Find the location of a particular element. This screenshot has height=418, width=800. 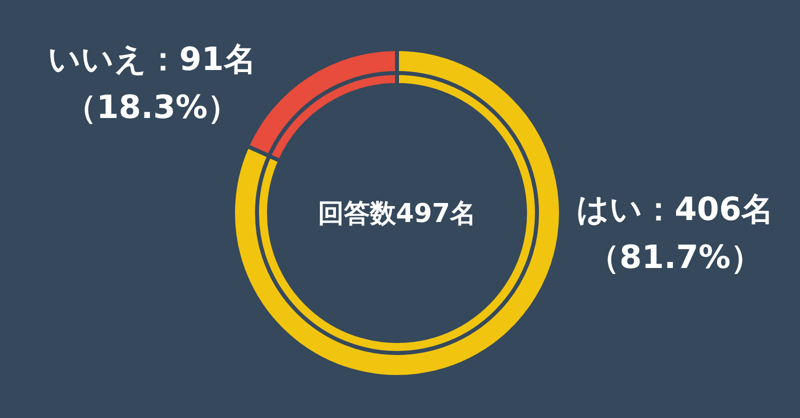

slice-label: はい is located at coordinates (609, 209).